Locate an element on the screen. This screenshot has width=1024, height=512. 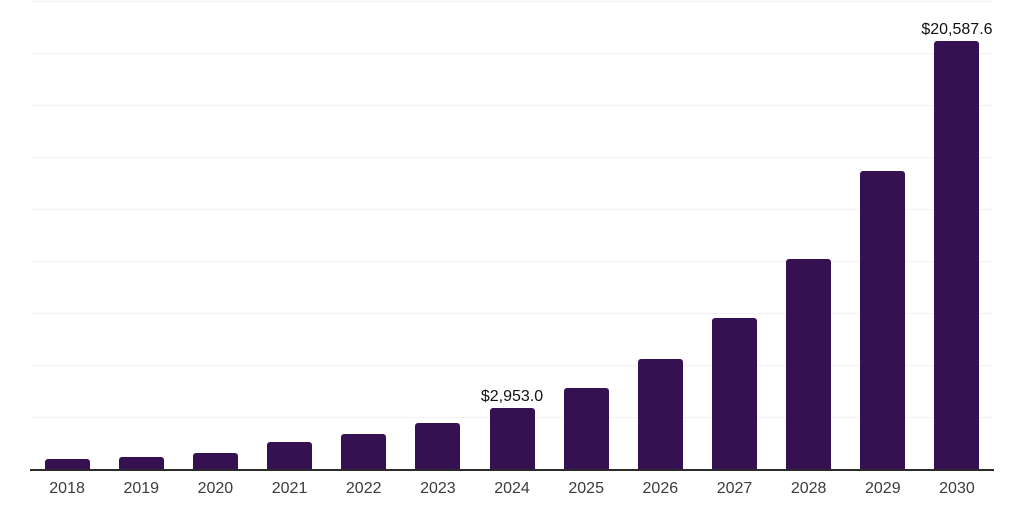
bar-2029 is located at coordinates (883, 320).